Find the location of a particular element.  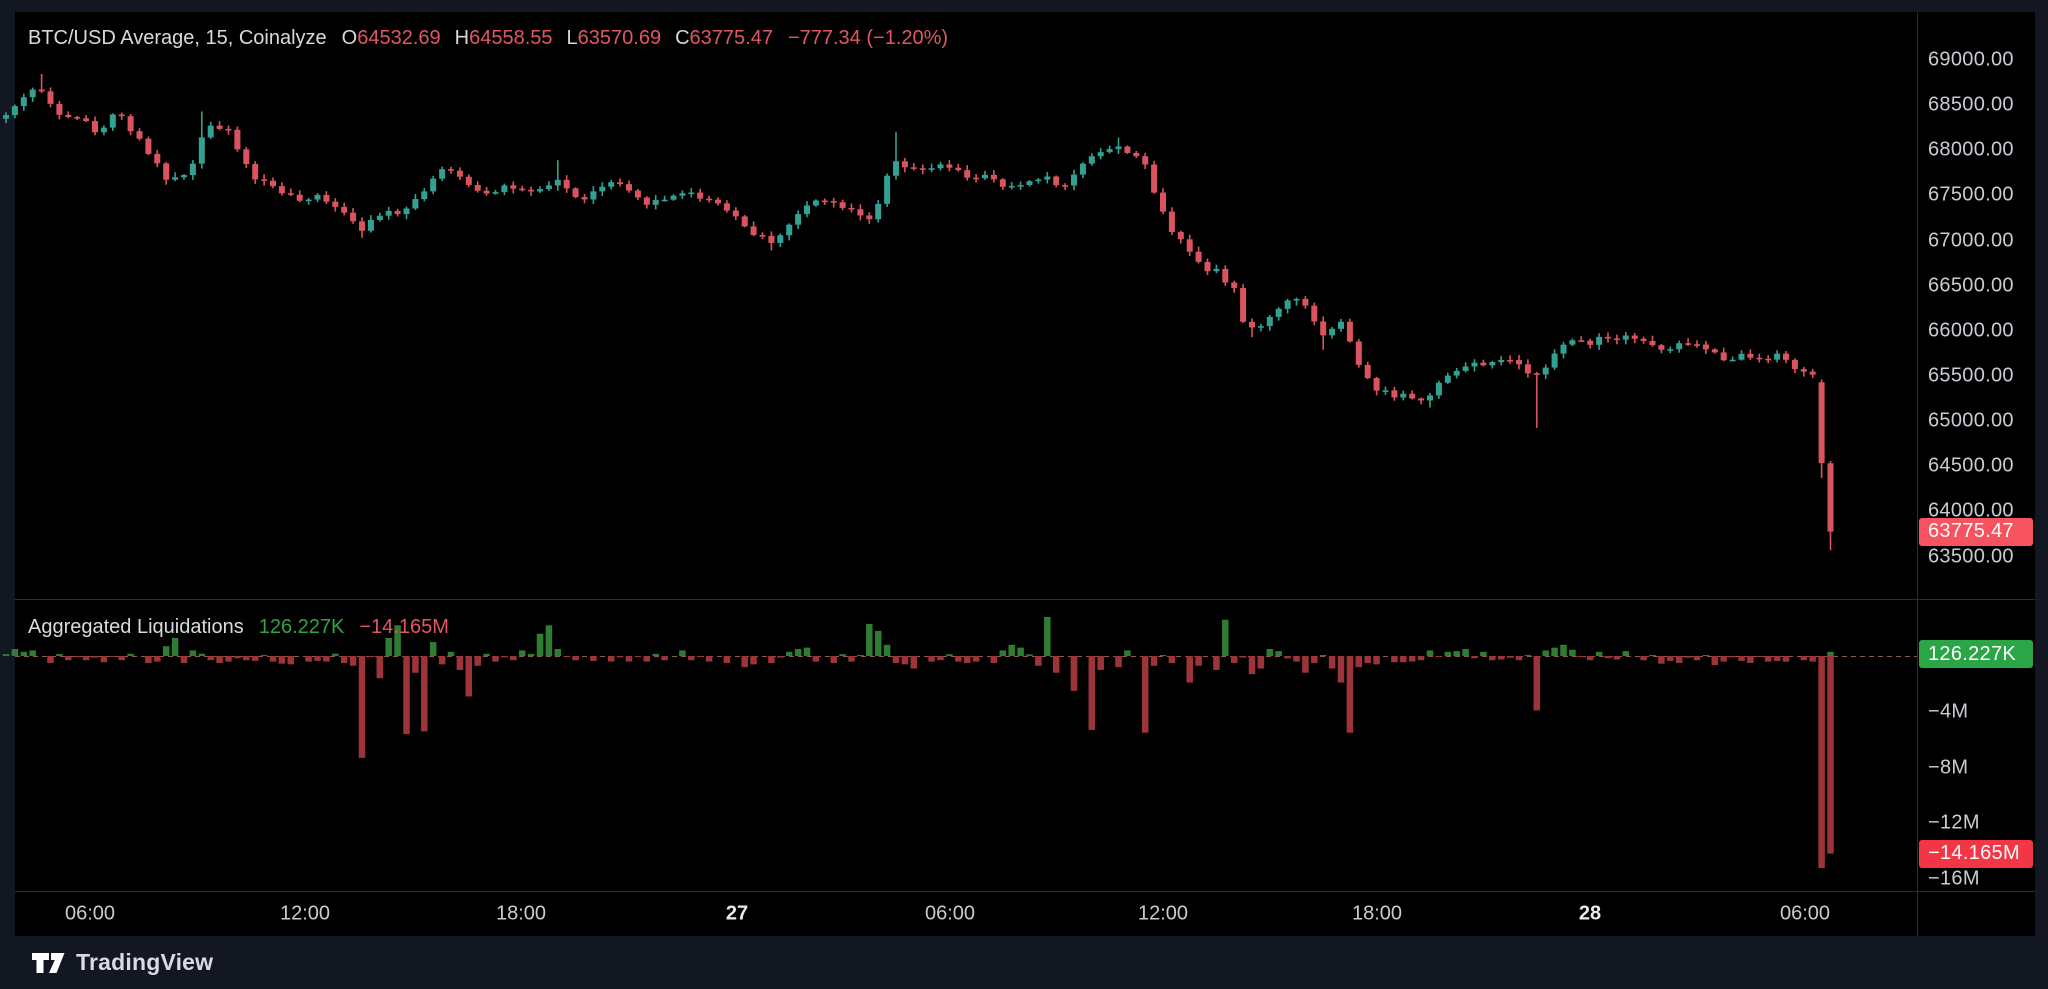

change-value: −777.34 (−1.20%) is located at coordinates (868, 38).